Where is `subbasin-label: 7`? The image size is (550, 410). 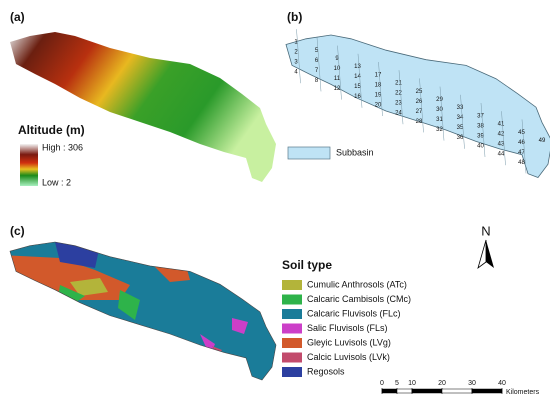 subbasin-label: 7 is located at coordinates (317, 71).